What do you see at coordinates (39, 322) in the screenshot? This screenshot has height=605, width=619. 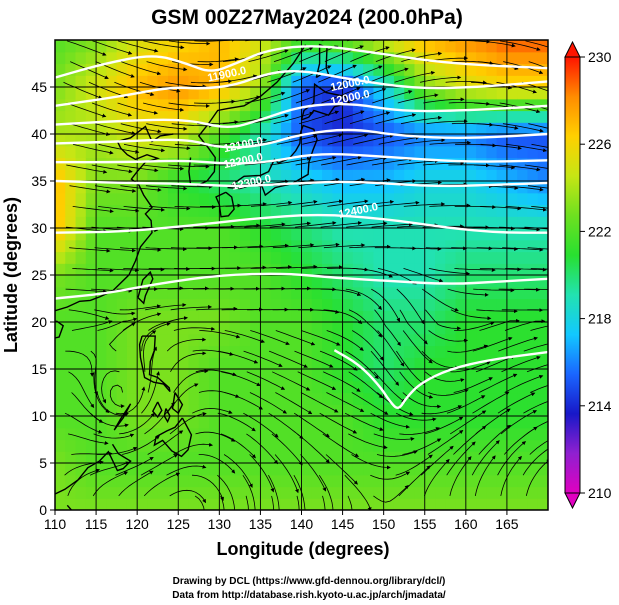 I see `y-tick-label: 20` at bounding box center [39, 322].